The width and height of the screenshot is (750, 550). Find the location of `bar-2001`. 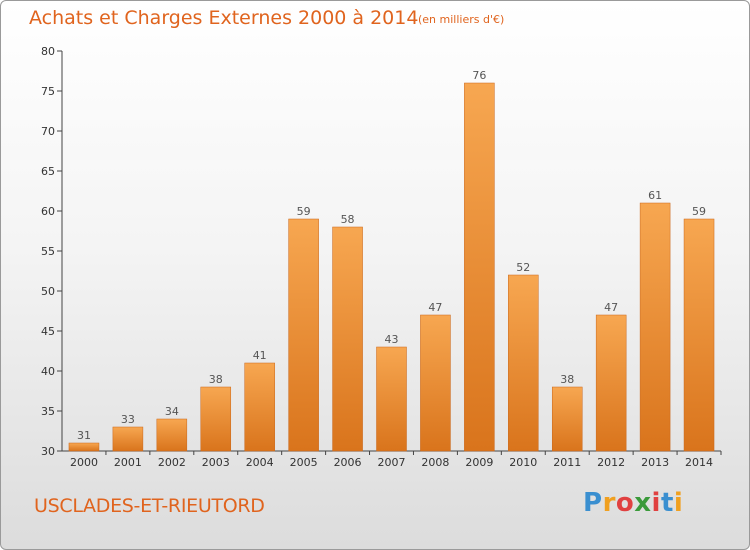

bar-2001 is located at coordinates (128, 439).